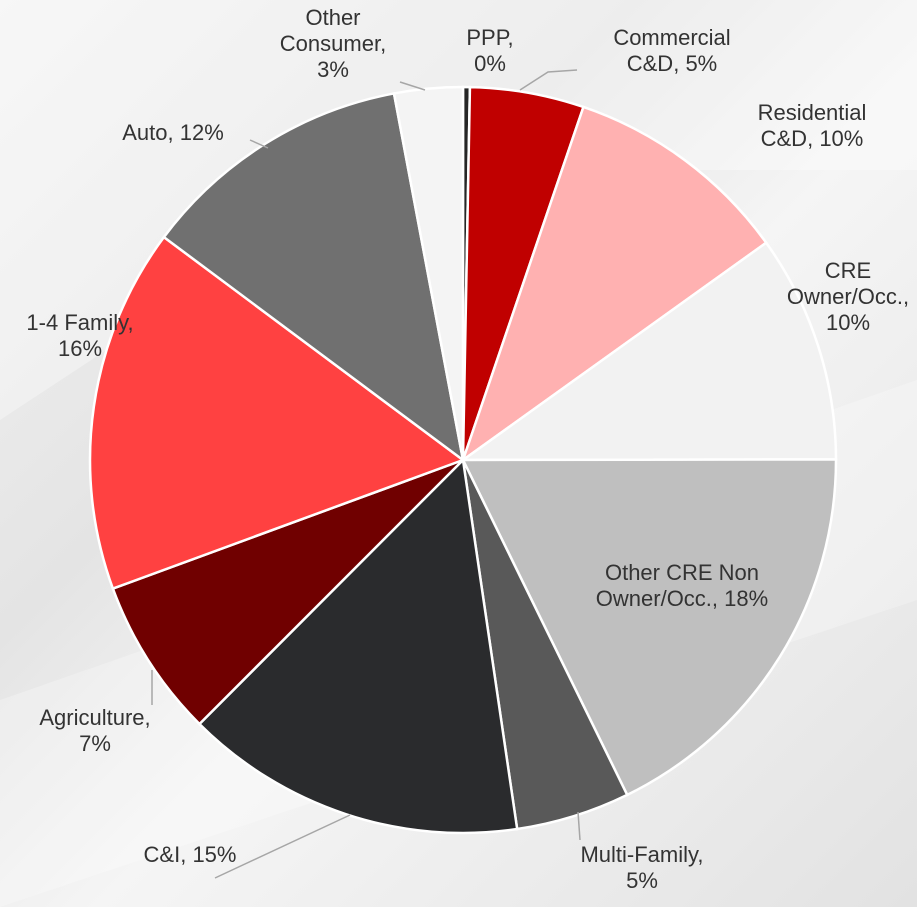 The image size is (917, 907). I want to click on data-label: Residential C&D, 10%, so click(812, 126).